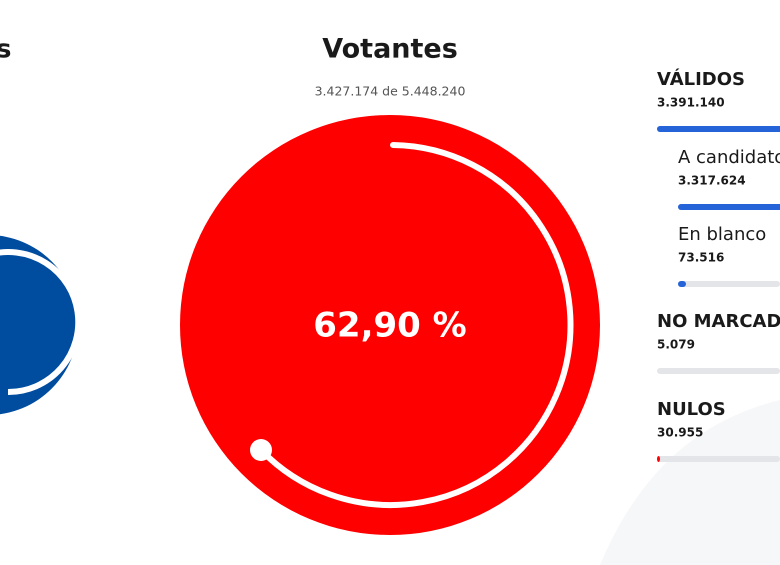 The height and width of the screenshot is (565, 780). I want to click on turnout-percentage: 62,90 %, so click(389, 326).